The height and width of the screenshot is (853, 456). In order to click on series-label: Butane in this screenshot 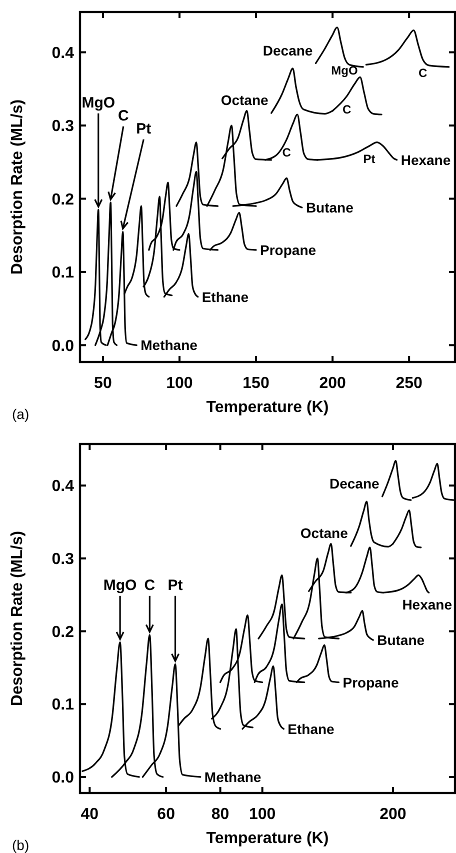, I will do `click(330, 208)`.